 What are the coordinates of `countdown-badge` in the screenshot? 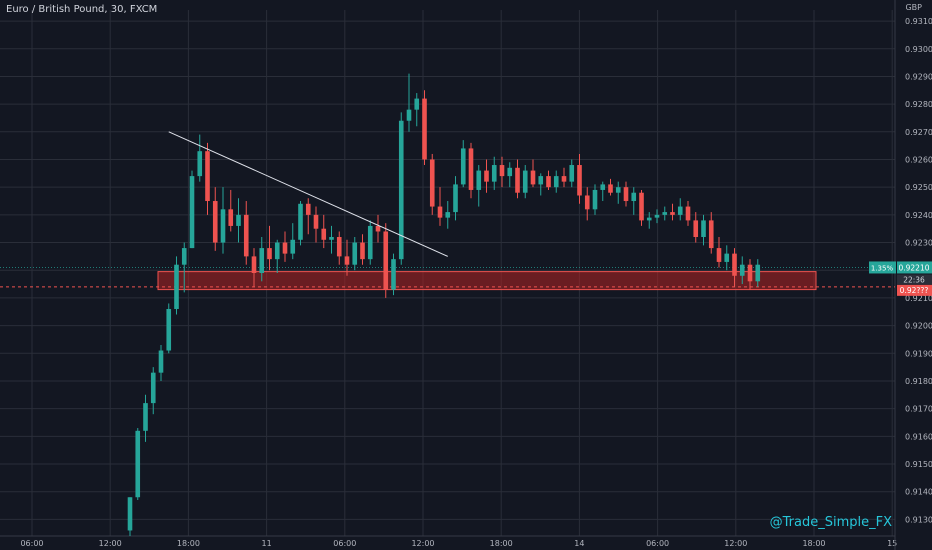 It's located at (914, 279).